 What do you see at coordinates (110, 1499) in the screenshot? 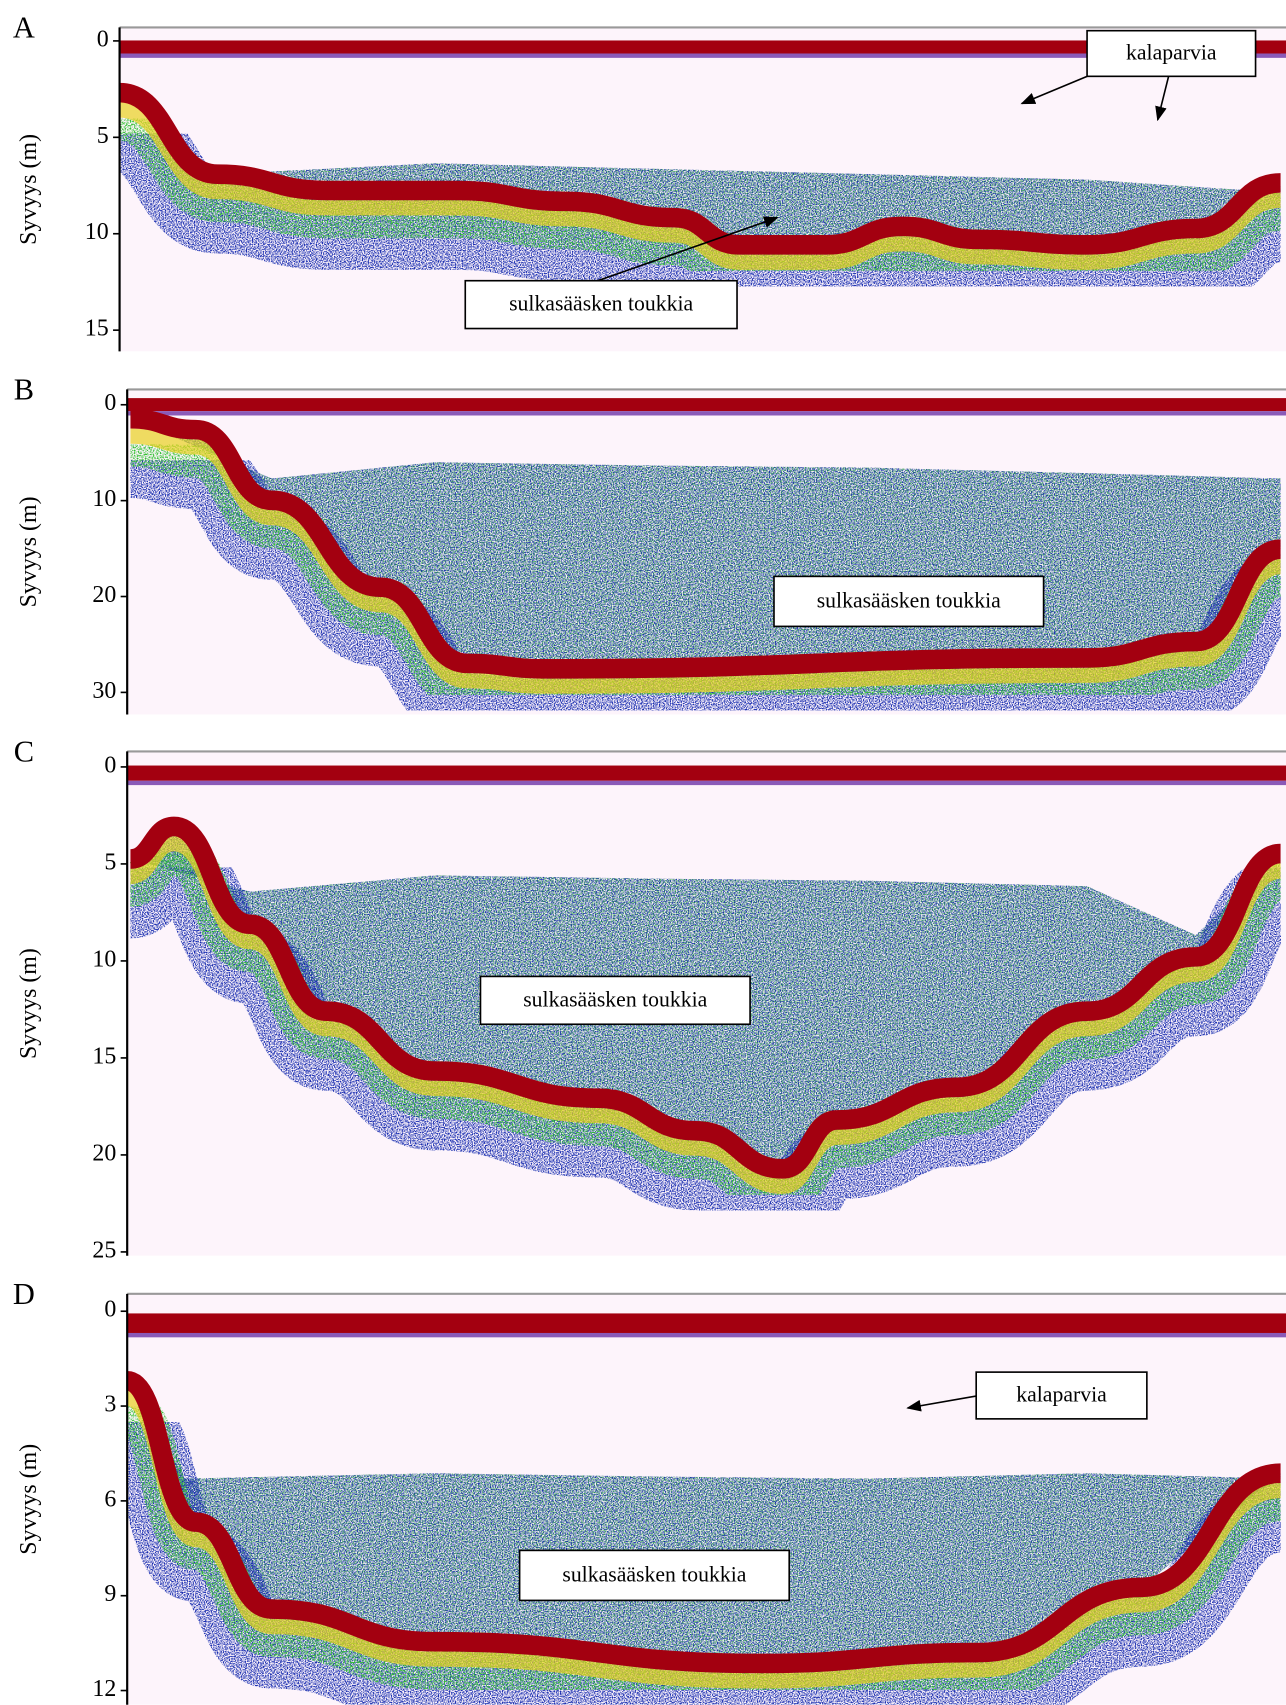
I see `y-tick-label: 6` at bounding box center [110, 1499].